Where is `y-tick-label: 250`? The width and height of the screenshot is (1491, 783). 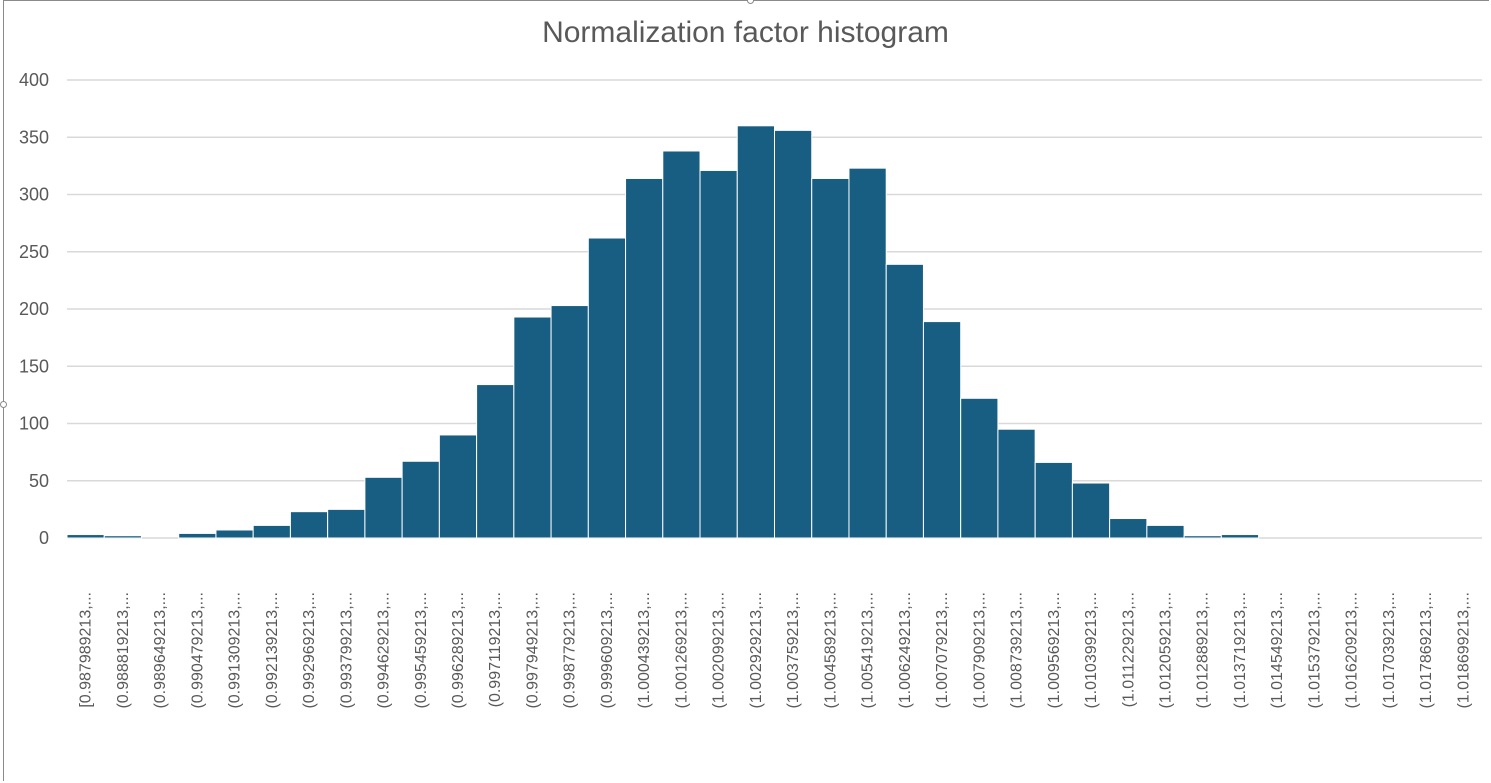
y-tick-label: 250 is located at coordinates (34, 252).